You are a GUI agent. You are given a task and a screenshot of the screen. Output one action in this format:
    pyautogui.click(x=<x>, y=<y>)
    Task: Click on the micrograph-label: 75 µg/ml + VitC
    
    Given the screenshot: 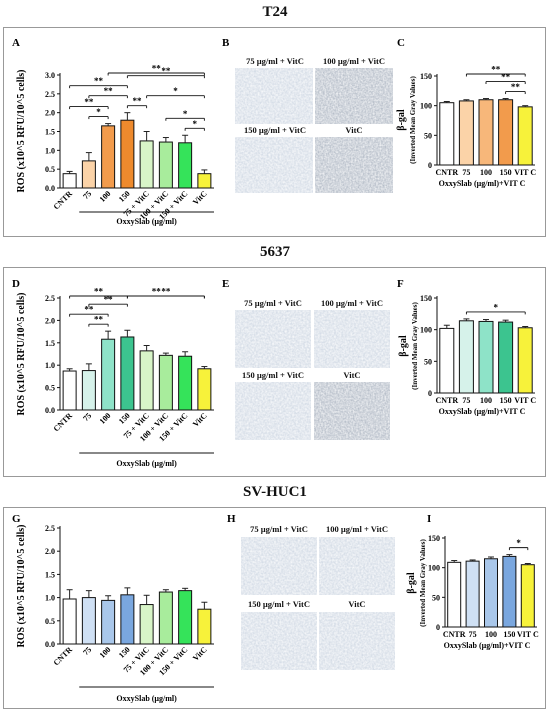 What is the action you would take?
    pyautogui.click(x=273, y=303)
    